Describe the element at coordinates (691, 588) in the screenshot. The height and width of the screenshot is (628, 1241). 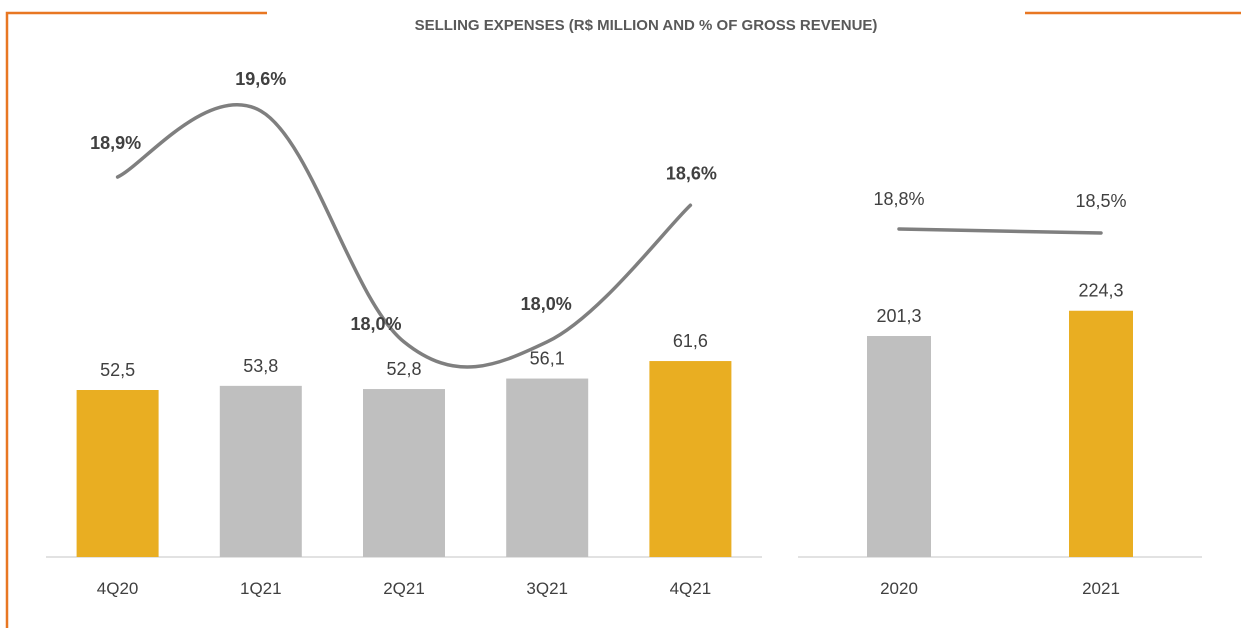
I see `quarterly-tick-4Q21: 4Q21` at that location.